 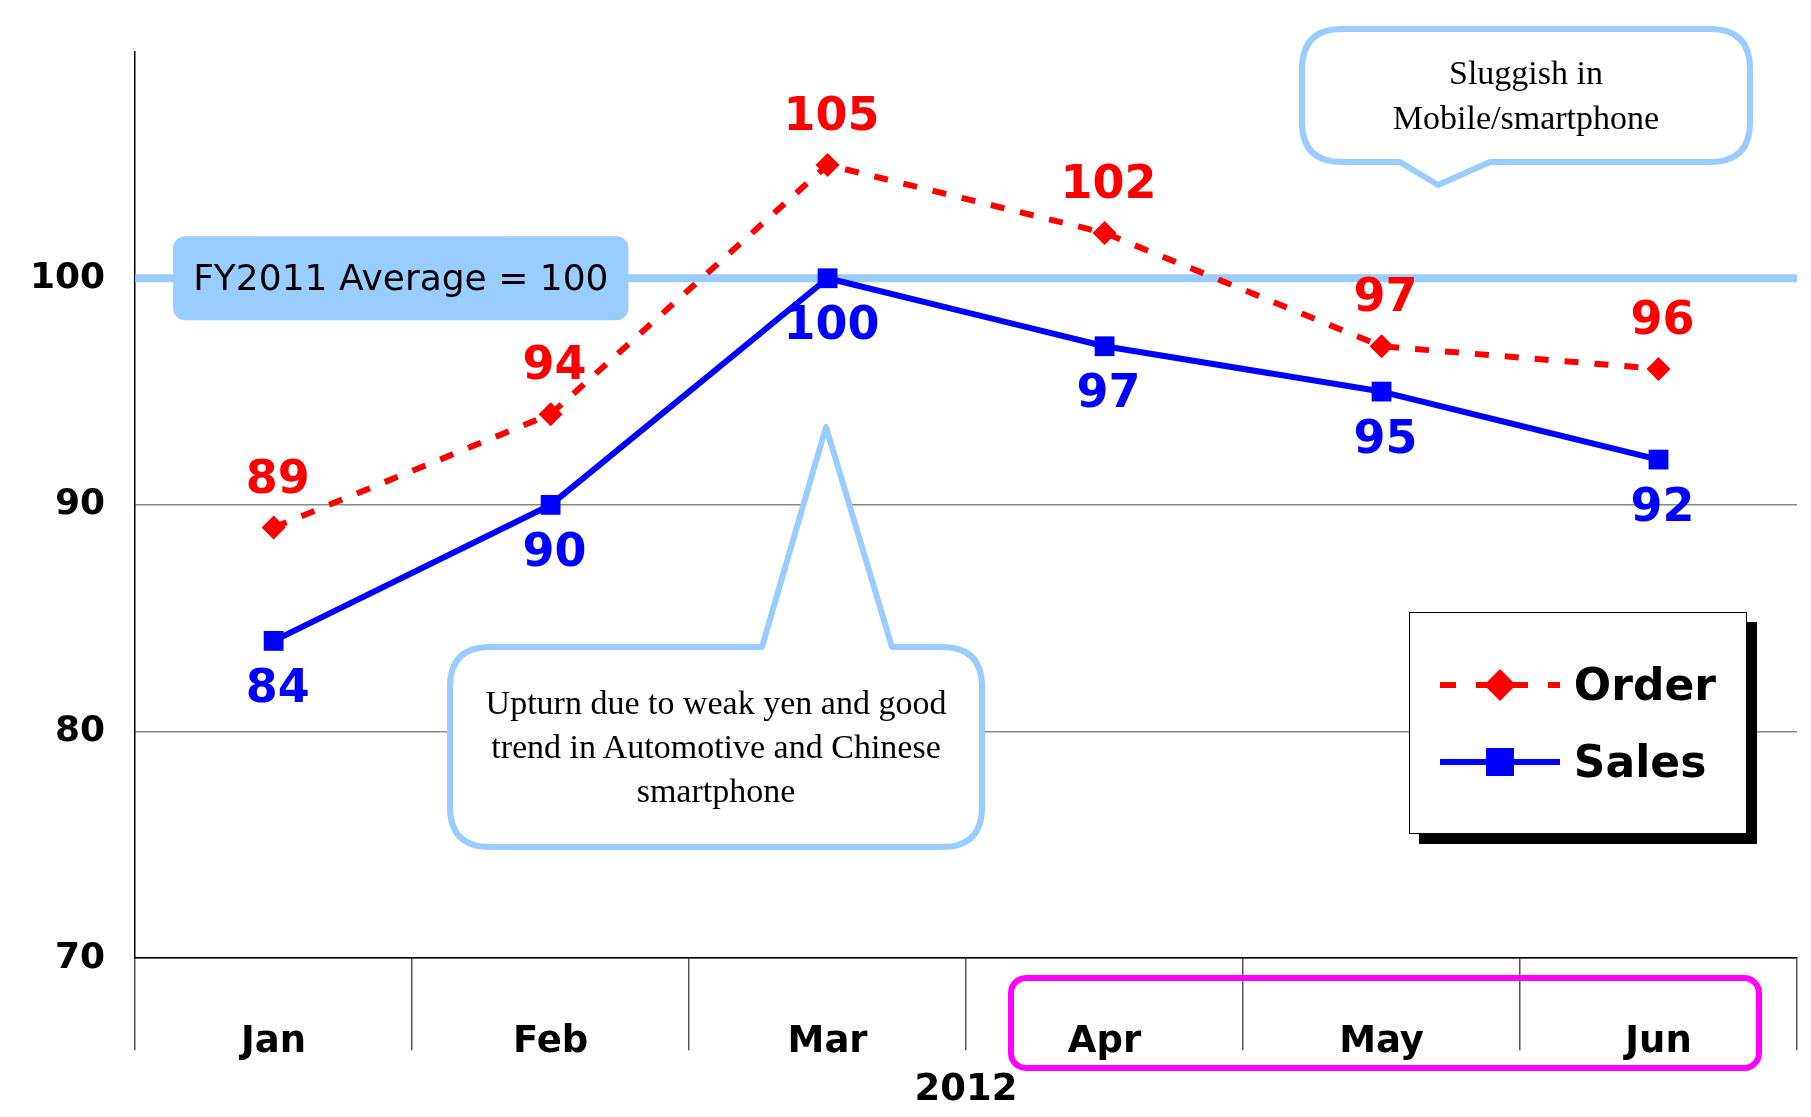 What do you see at coordinates (277, 685) in the screenshot?
I see `data-label: 84` at bounding box center [277, 685].